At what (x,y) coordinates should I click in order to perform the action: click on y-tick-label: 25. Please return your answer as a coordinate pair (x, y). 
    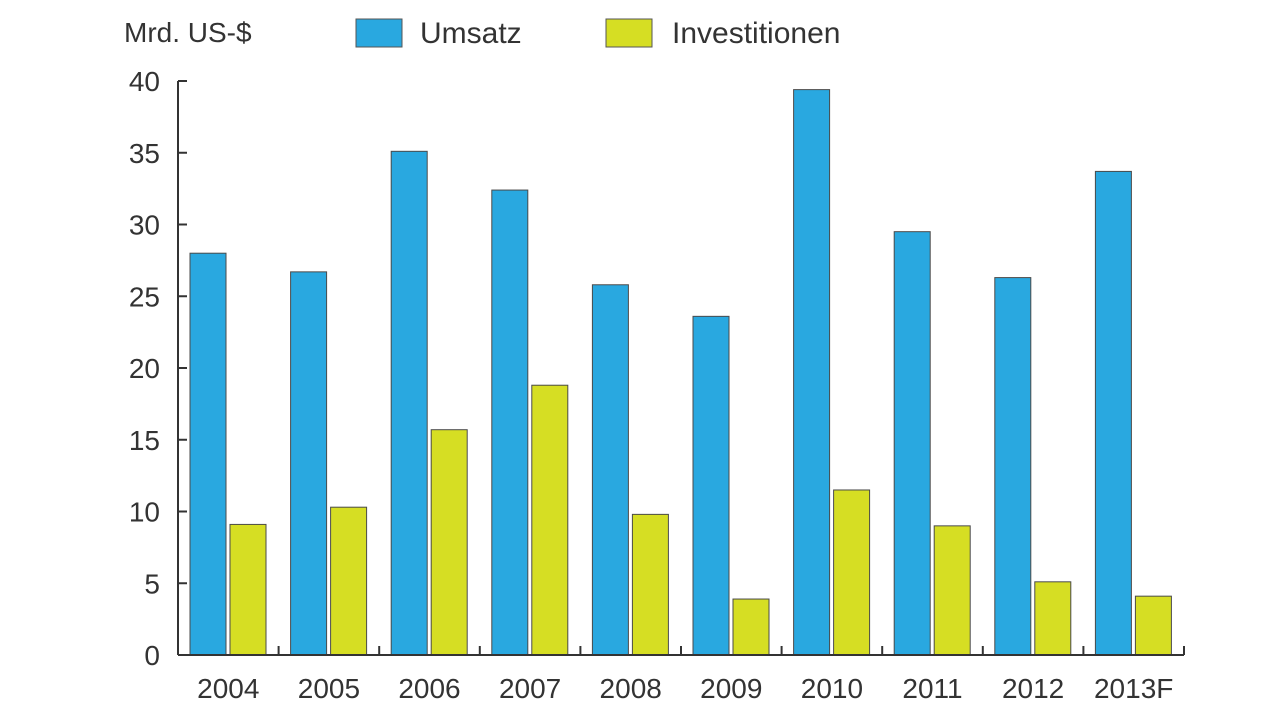
    Looking at the image, I should click on (144, 296).